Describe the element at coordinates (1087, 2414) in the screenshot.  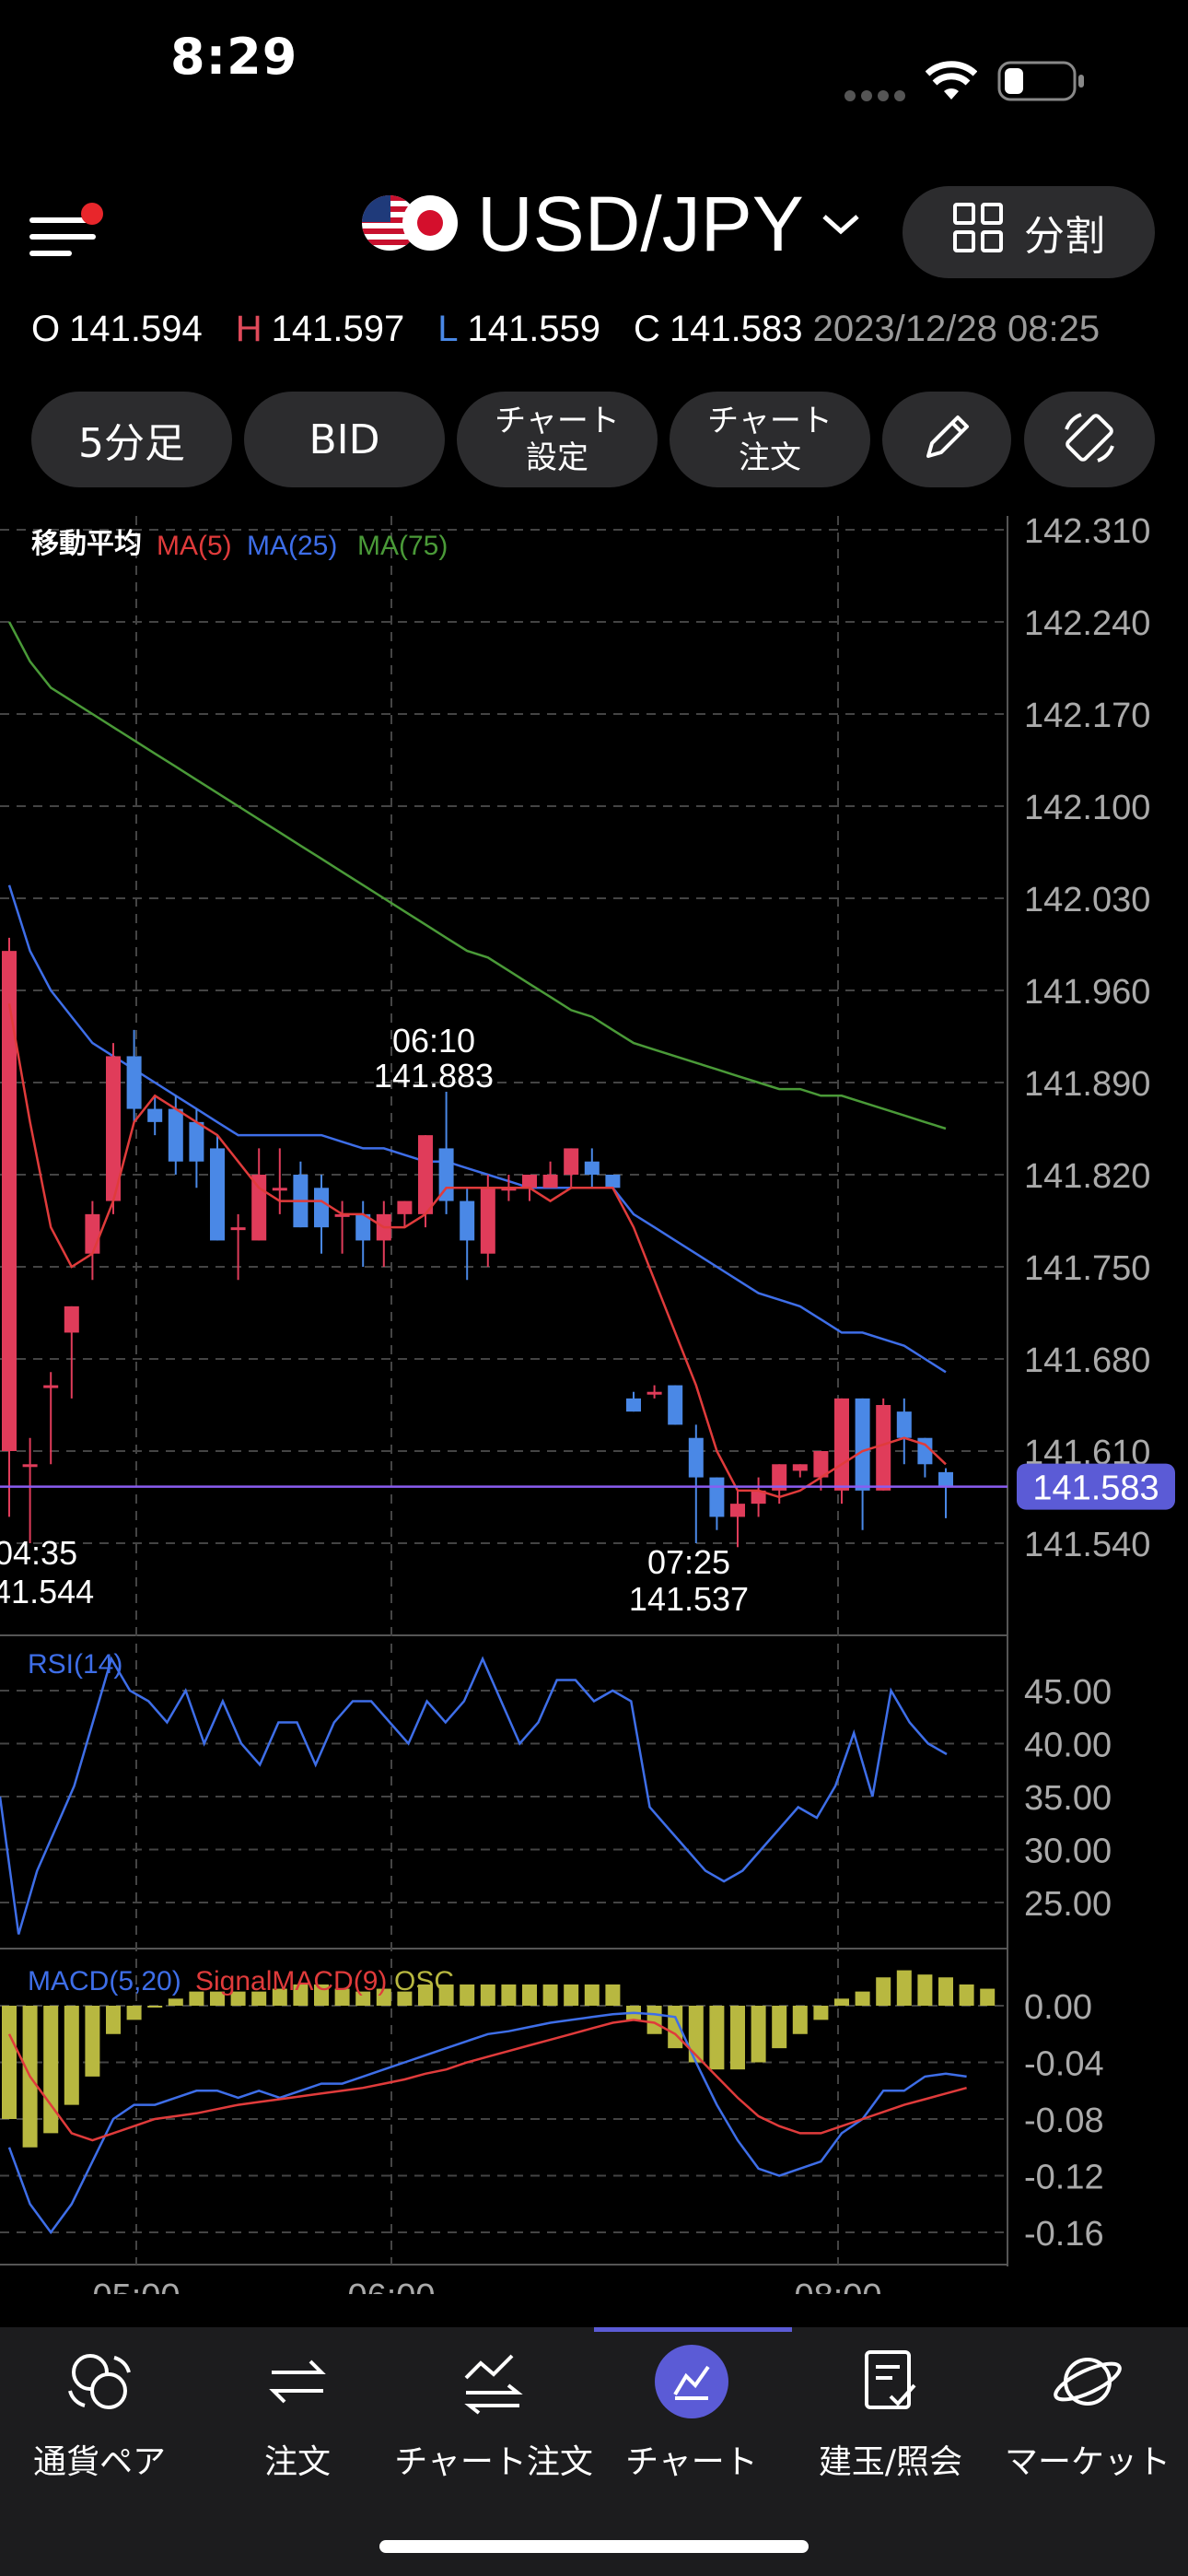
I see `nav-market: マーケット` at that location.